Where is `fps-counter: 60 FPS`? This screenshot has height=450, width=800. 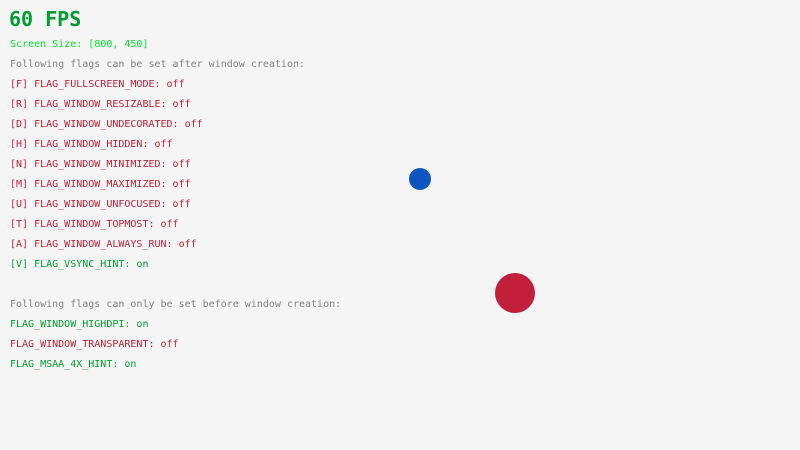
fps-counter: 60 FPS is located at coordinates (45, 19).